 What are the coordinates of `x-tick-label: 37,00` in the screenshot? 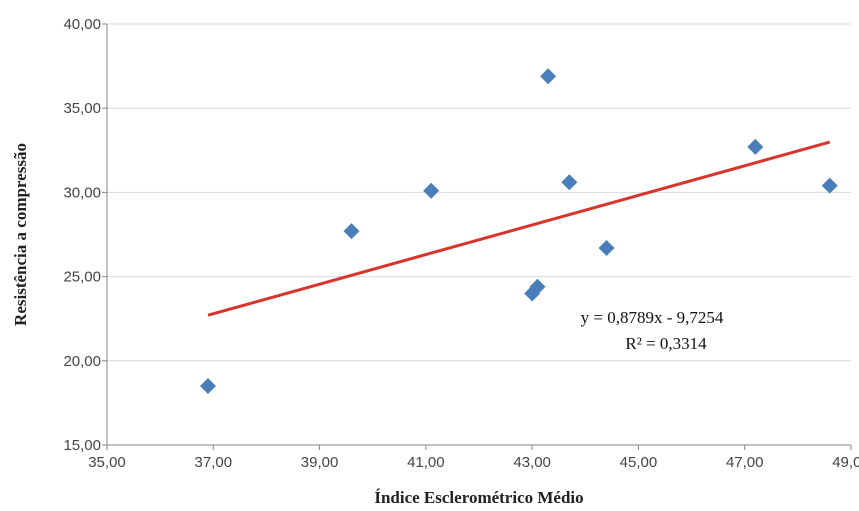 It's located at (214, 462).